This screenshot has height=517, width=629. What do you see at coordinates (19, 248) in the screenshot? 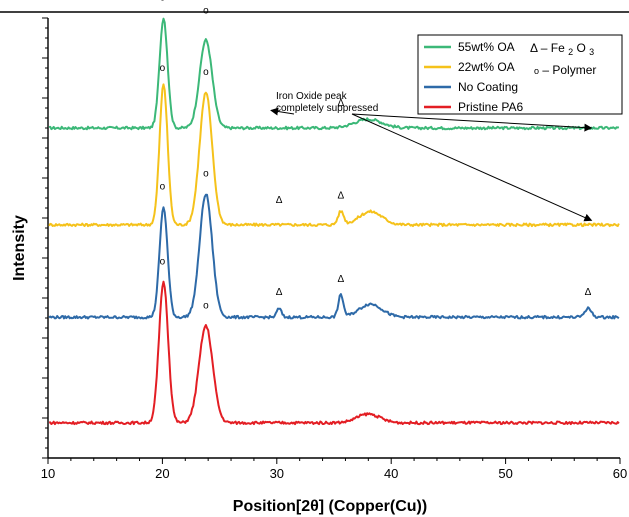
I see `y-axis-title: Intensity` at bounding box center [19, 248].